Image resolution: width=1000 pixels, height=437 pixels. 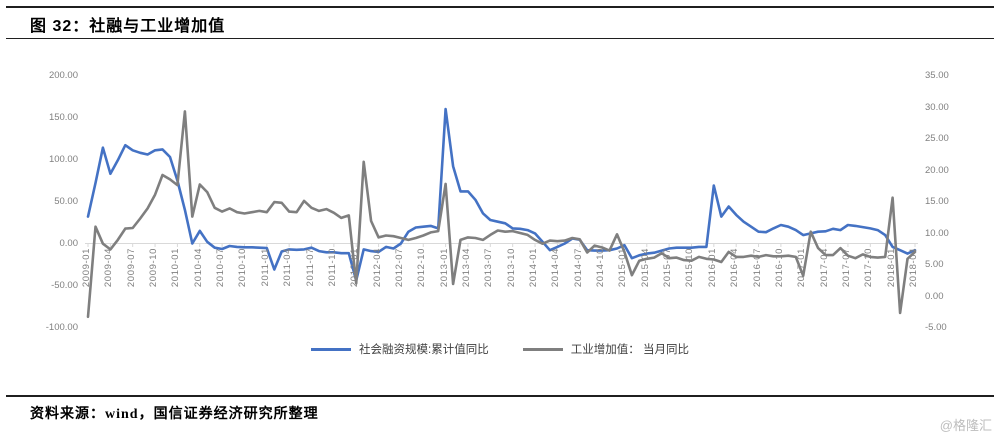 What do you see at coordinates (601, 267) in the screenshot?
I see `axis-tick-label: 2014-10` at bounding box center [601, 267].